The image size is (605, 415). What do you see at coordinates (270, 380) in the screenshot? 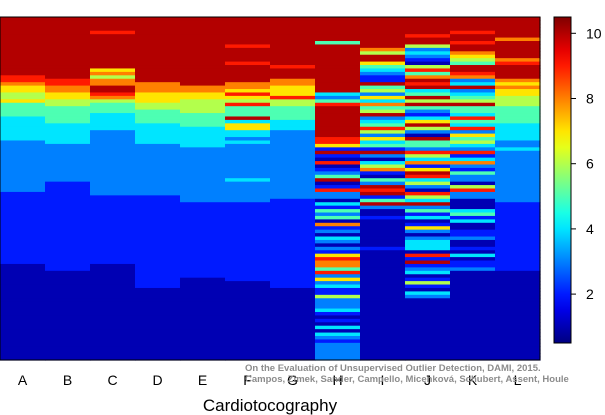
I see `x-tick-labels: A B C D E F G H I J K L` at bounding box center [270, 380].